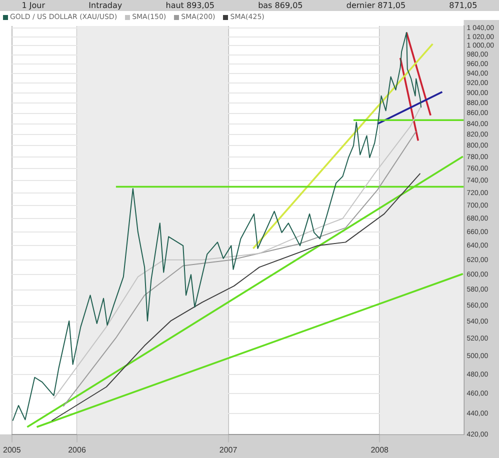 This screenshot has width=499, height=458. What do you see at coordinates (34, 5) in the screenshot?
I see `text: 1 Jour` at bounding box center [34, 5].